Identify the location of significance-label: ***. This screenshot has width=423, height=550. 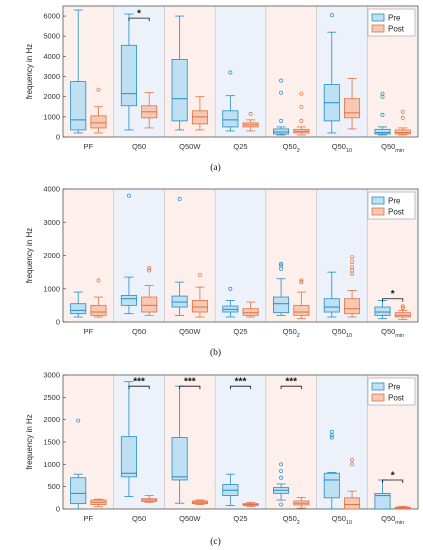
(241, 382).